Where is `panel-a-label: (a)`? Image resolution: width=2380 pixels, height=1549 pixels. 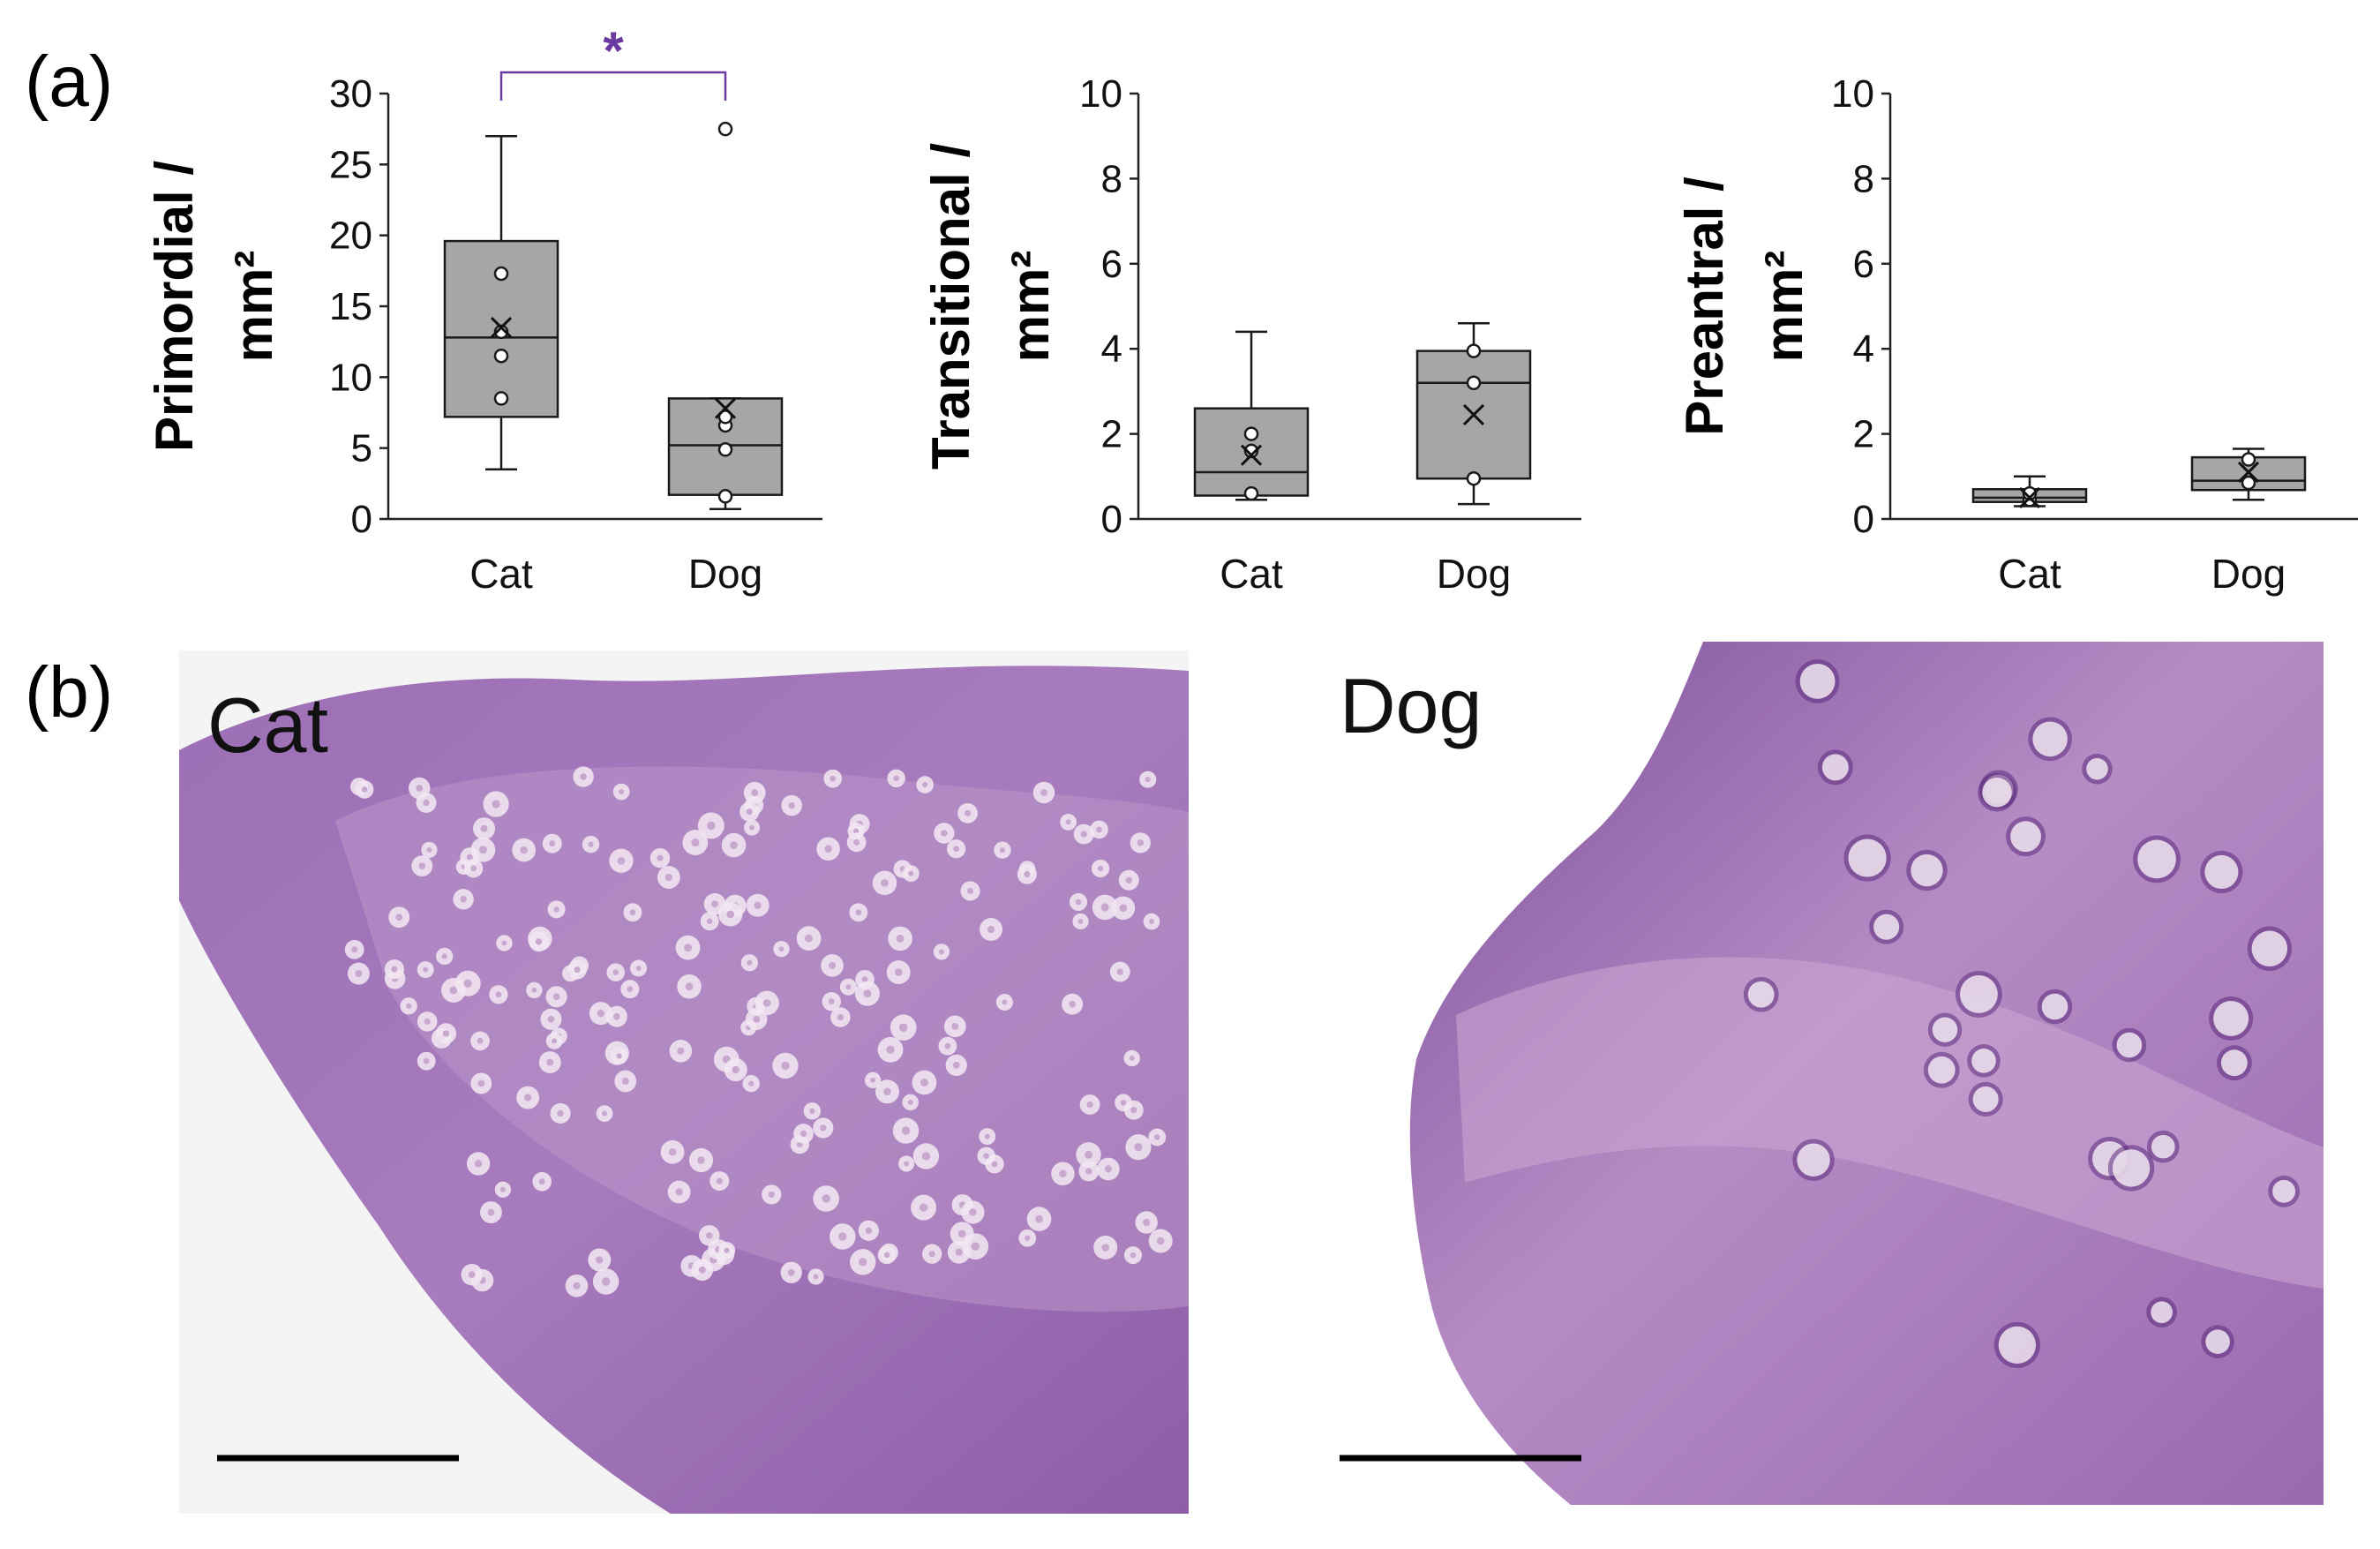 panel-a-label: (a) is located at coordinates (69, 81).